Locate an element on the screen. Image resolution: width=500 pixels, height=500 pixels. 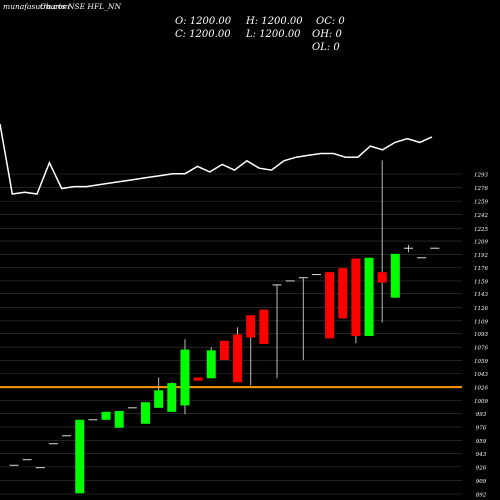
y-tick-label: 1026 is located at coordinates (481, 389).